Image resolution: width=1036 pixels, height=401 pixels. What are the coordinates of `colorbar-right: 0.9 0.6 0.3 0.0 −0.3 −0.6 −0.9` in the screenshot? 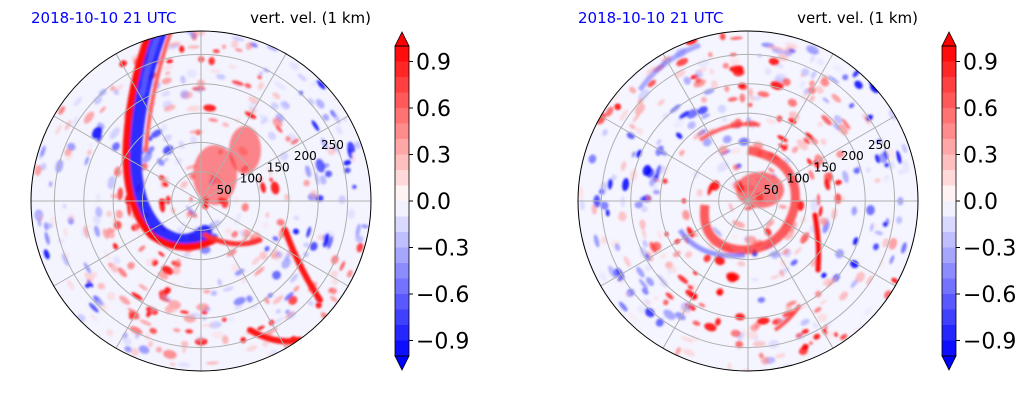 It's located at (978, 201).